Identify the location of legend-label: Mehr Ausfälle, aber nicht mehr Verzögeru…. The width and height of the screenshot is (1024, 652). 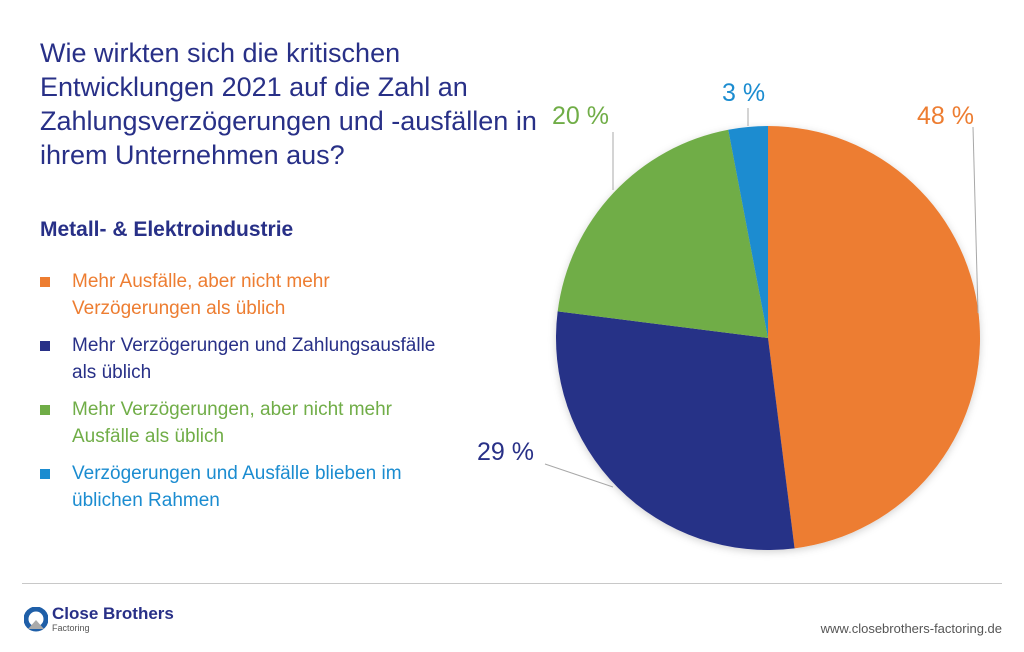
(201, 295).